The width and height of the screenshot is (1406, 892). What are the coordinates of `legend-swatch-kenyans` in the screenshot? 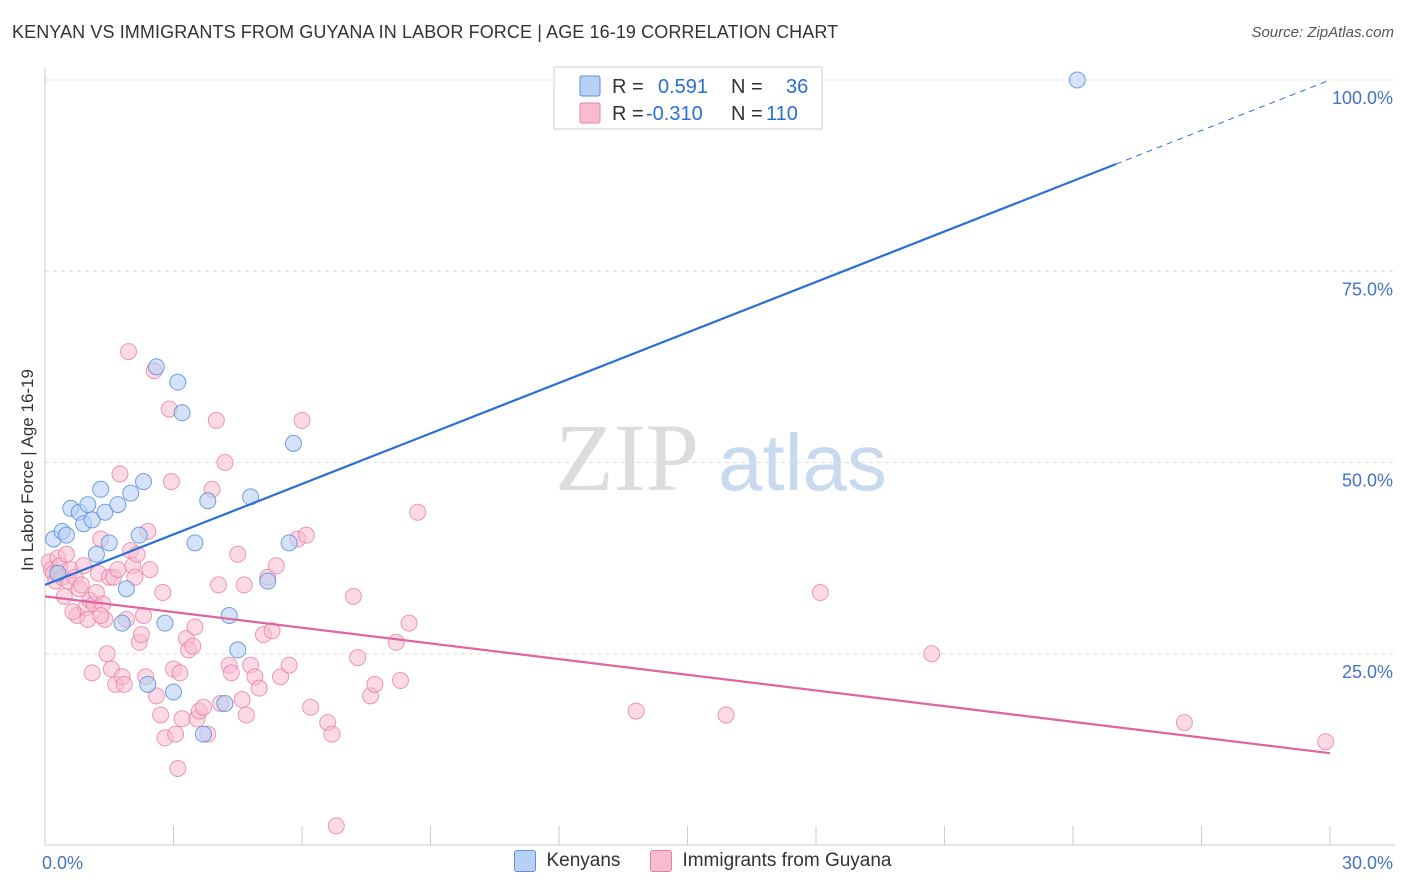 It's located at (590, 86).